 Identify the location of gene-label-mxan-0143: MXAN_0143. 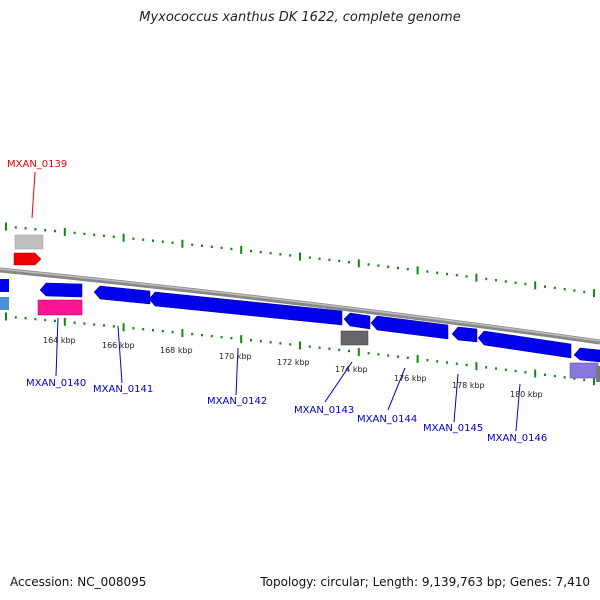
(324, 410).